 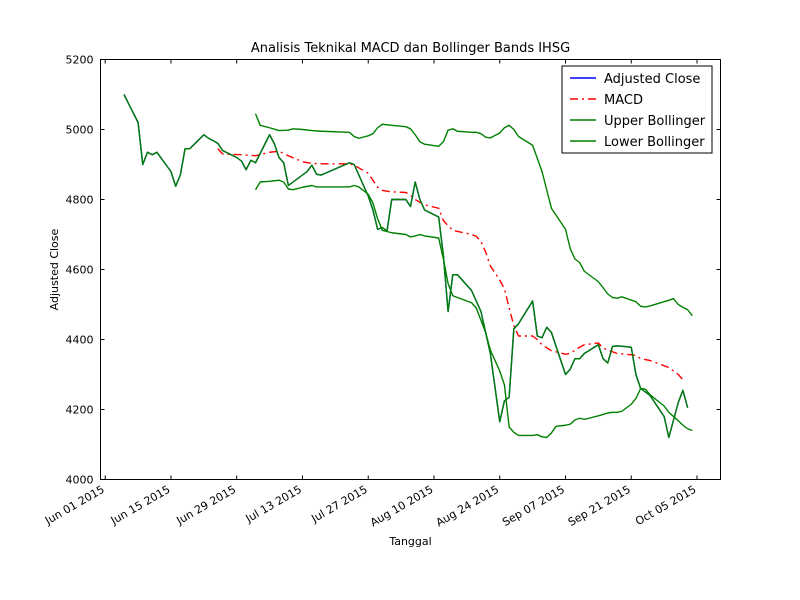 I want to click on y-tick-label: 4400, so click(x=80, y=340).